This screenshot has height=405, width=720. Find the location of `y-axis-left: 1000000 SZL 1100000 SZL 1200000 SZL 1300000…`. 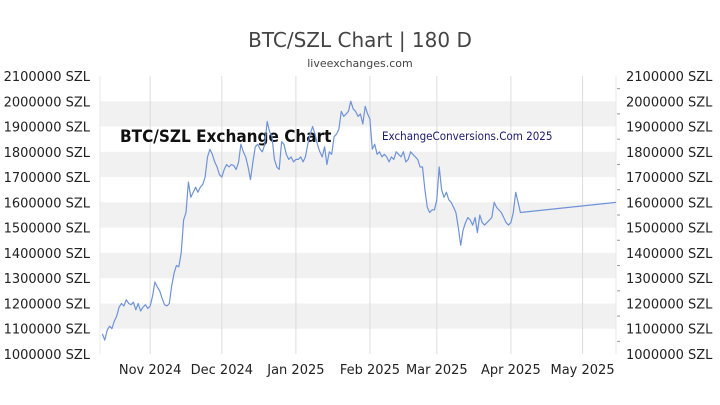

y-axis-left: 1000000 SZL 1100000 SZL 1200000 SZL 1300000… is located at coordinates (47, 216).